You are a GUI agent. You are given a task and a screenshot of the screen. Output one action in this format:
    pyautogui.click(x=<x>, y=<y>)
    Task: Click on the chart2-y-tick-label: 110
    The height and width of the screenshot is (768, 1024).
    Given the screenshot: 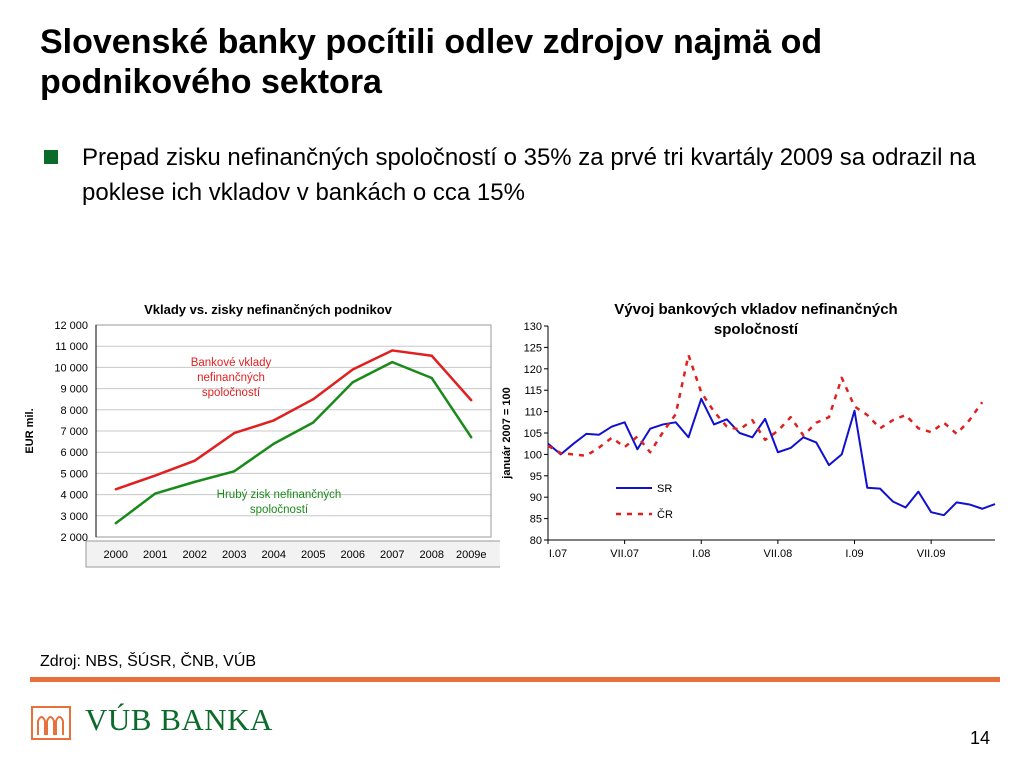 What is the action you would take?
    pyautogui.click(x=533, y=413)
    